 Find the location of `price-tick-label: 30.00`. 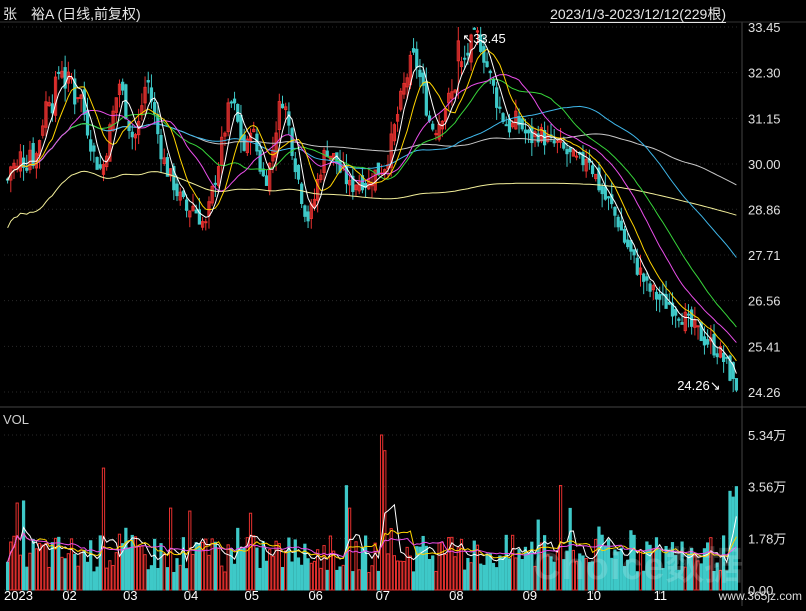

price-tick-label: 30.00 is located at coordinates (764, 164).